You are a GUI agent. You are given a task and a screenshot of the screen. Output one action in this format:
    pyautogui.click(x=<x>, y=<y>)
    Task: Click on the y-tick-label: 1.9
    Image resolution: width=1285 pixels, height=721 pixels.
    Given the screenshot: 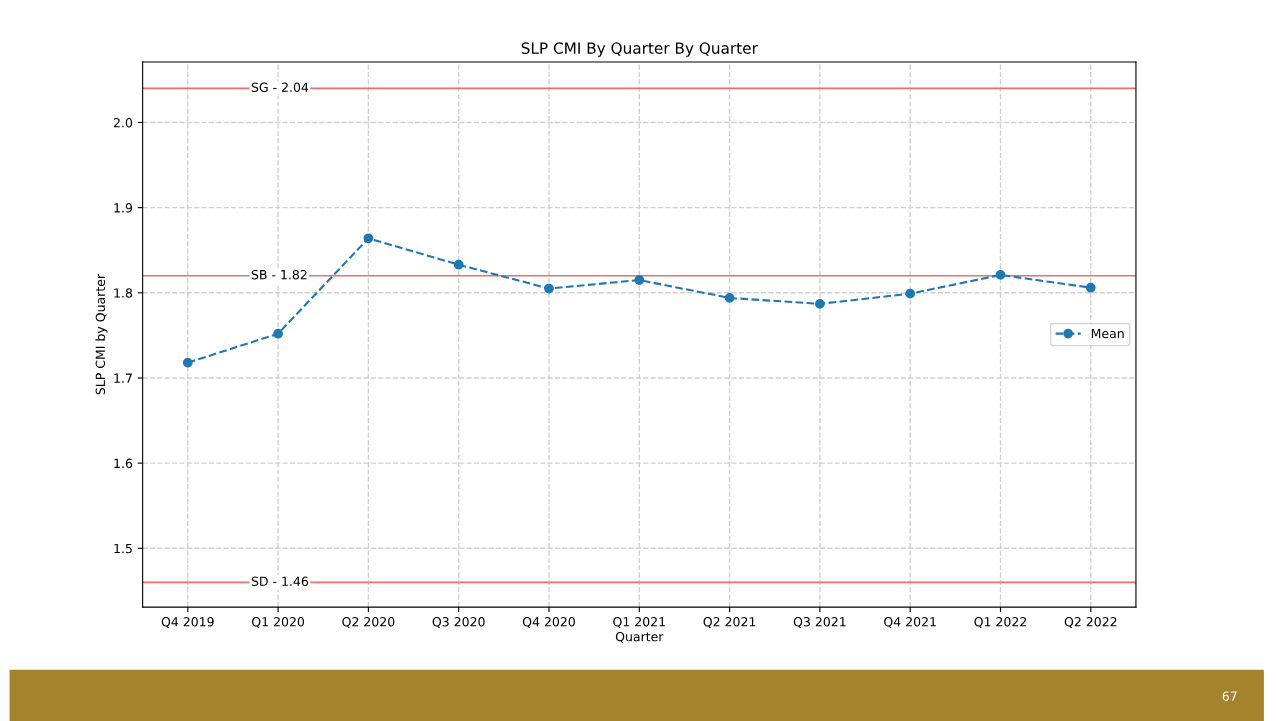 What is the action you would take?
    pyautogui.click(x=123, y=208)
    